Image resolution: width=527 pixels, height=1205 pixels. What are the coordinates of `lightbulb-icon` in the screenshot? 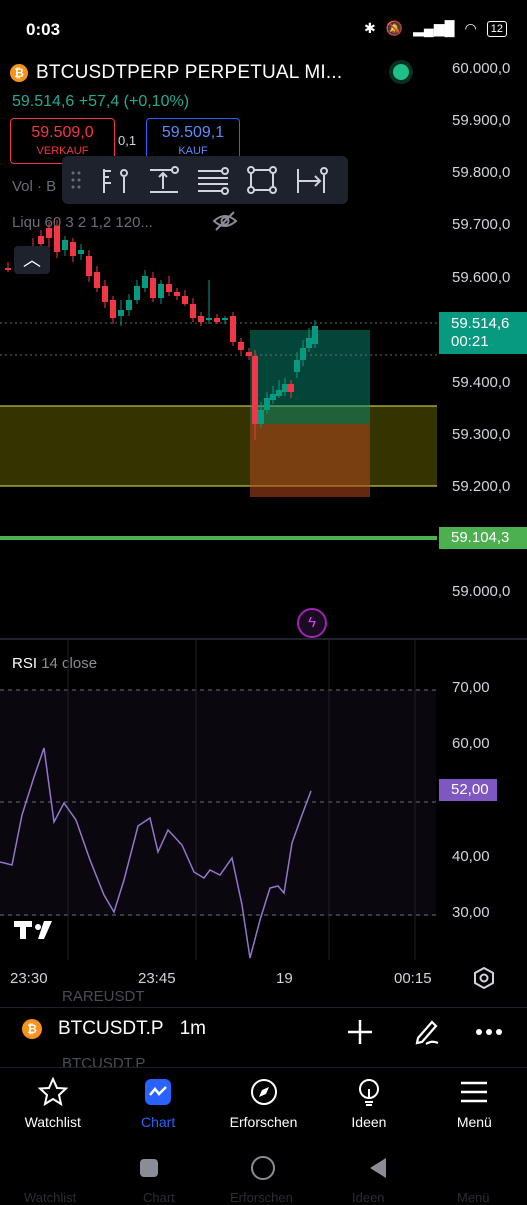 It's located at (369, 1092).